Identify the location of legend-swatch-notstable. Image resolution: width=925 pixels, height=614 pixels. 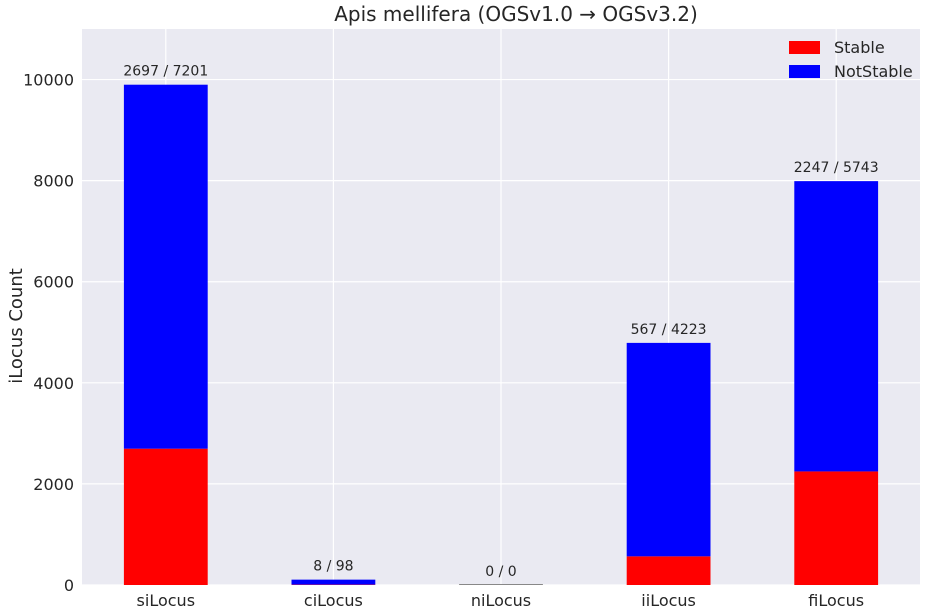
(804, 71).